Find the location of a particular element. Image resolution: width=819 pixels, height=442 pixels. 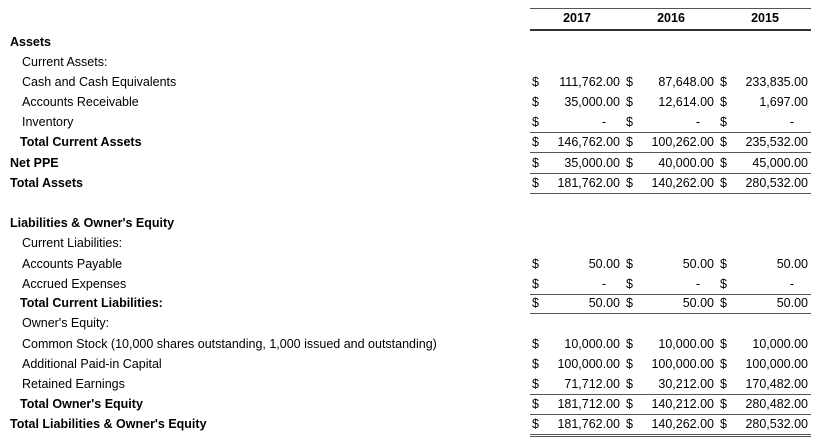

row-label: Net PPE is located at coordinates (34, 163).